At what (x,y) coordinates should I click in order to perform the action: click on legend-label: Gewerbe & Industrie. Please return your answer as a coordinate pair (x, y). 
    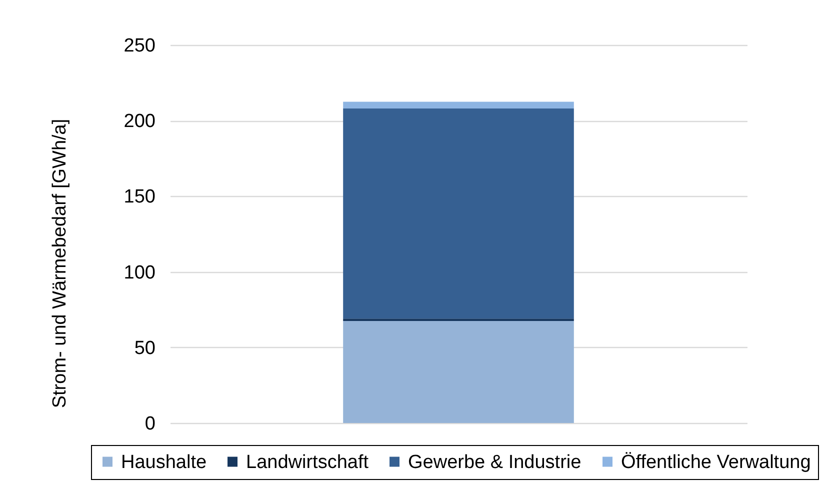
    Looking at the image, I should click on (495, 462).